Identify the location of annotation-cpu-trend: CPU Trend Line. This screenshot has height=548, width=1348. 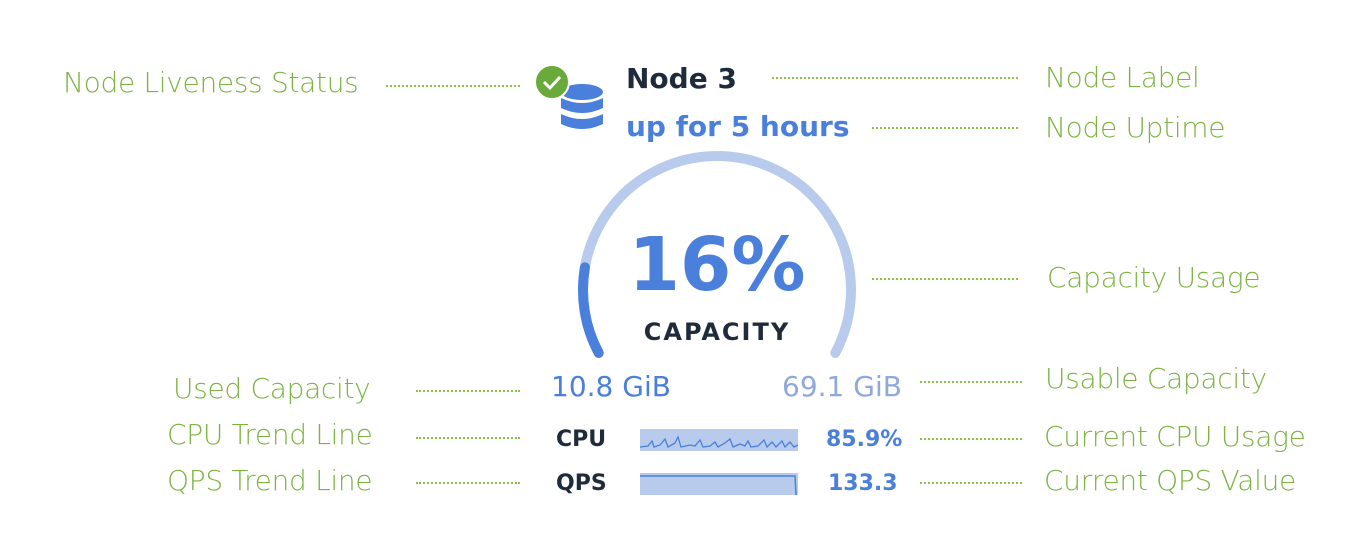
(270, 434).